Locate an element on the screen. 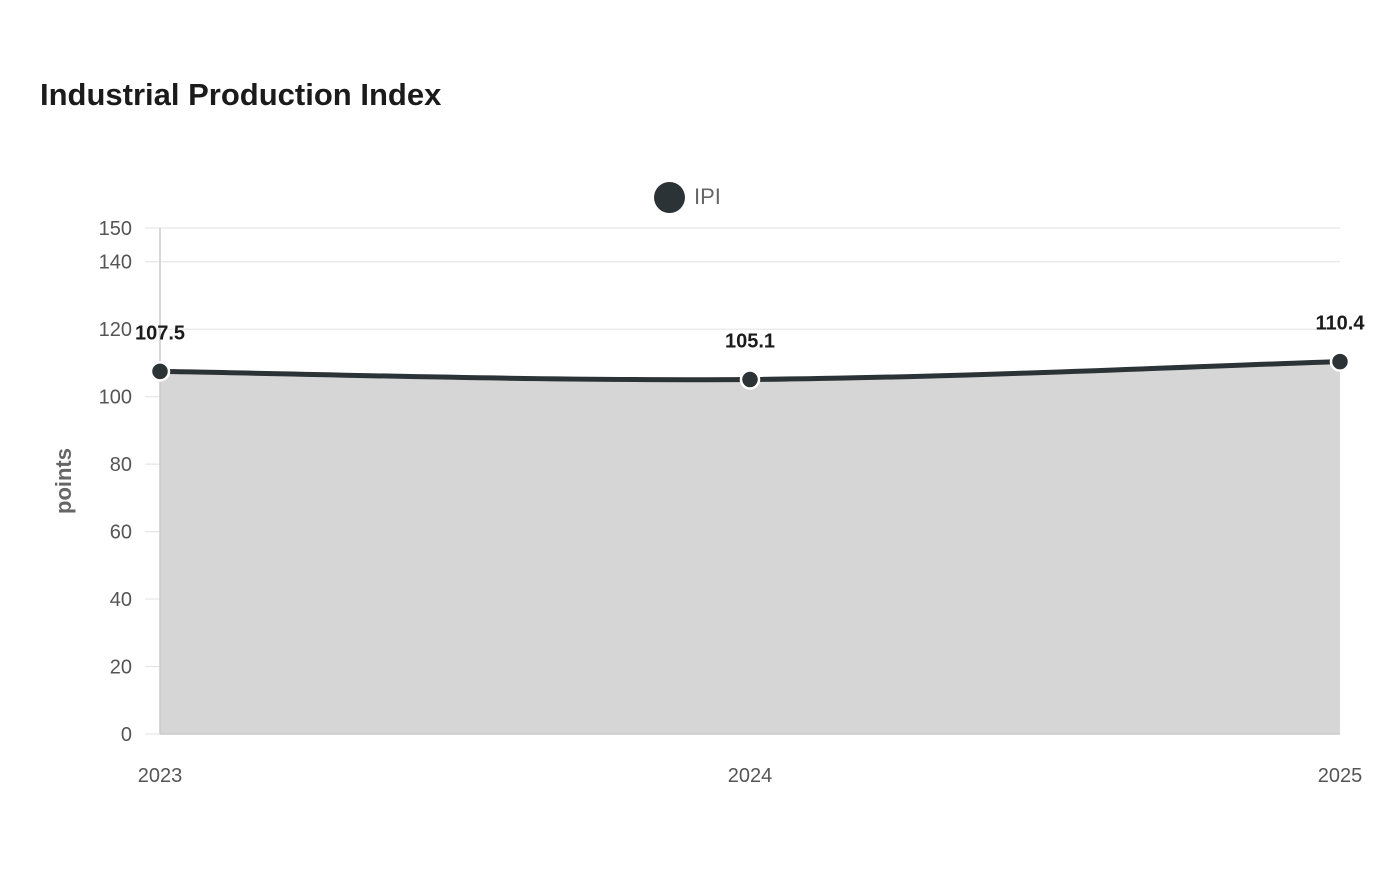 This screenshot has width=1400, height=880. x-tick-label: 2024 is located at coordinates (750, 776).